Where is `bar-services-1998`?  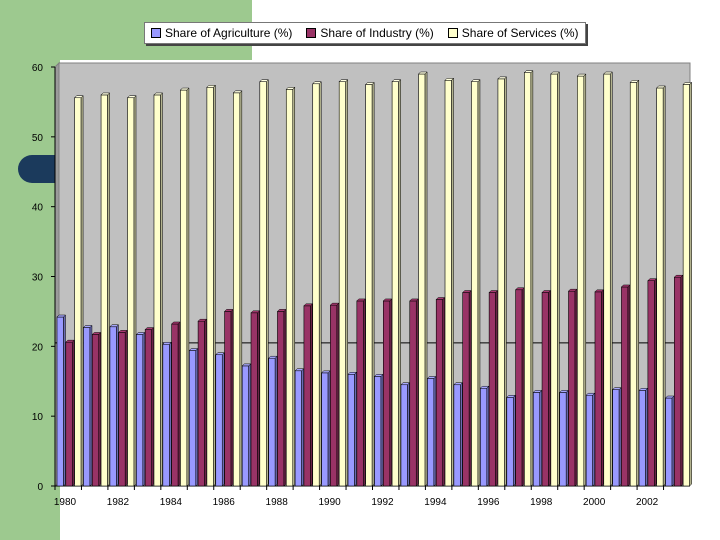 bar-services-1998 is located at coordinates (555, 279).